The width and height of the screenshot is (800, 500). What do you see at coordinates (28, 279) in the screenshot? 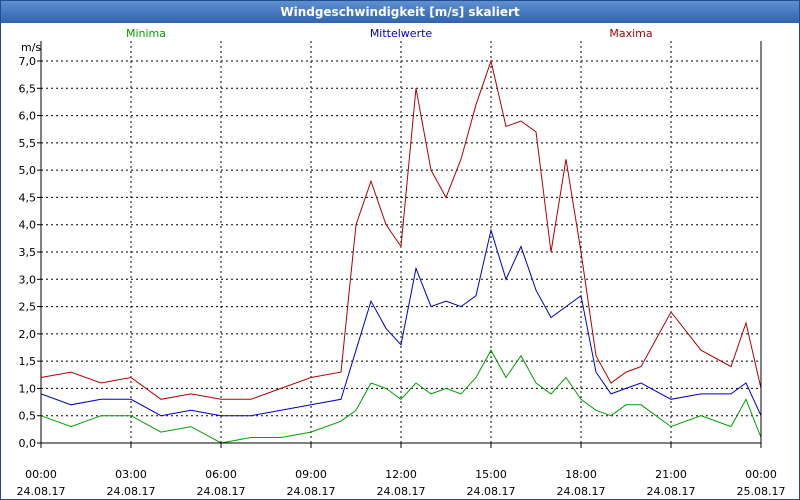
I see `y-tick-label: 3,0` at bounding box center [28, 279].